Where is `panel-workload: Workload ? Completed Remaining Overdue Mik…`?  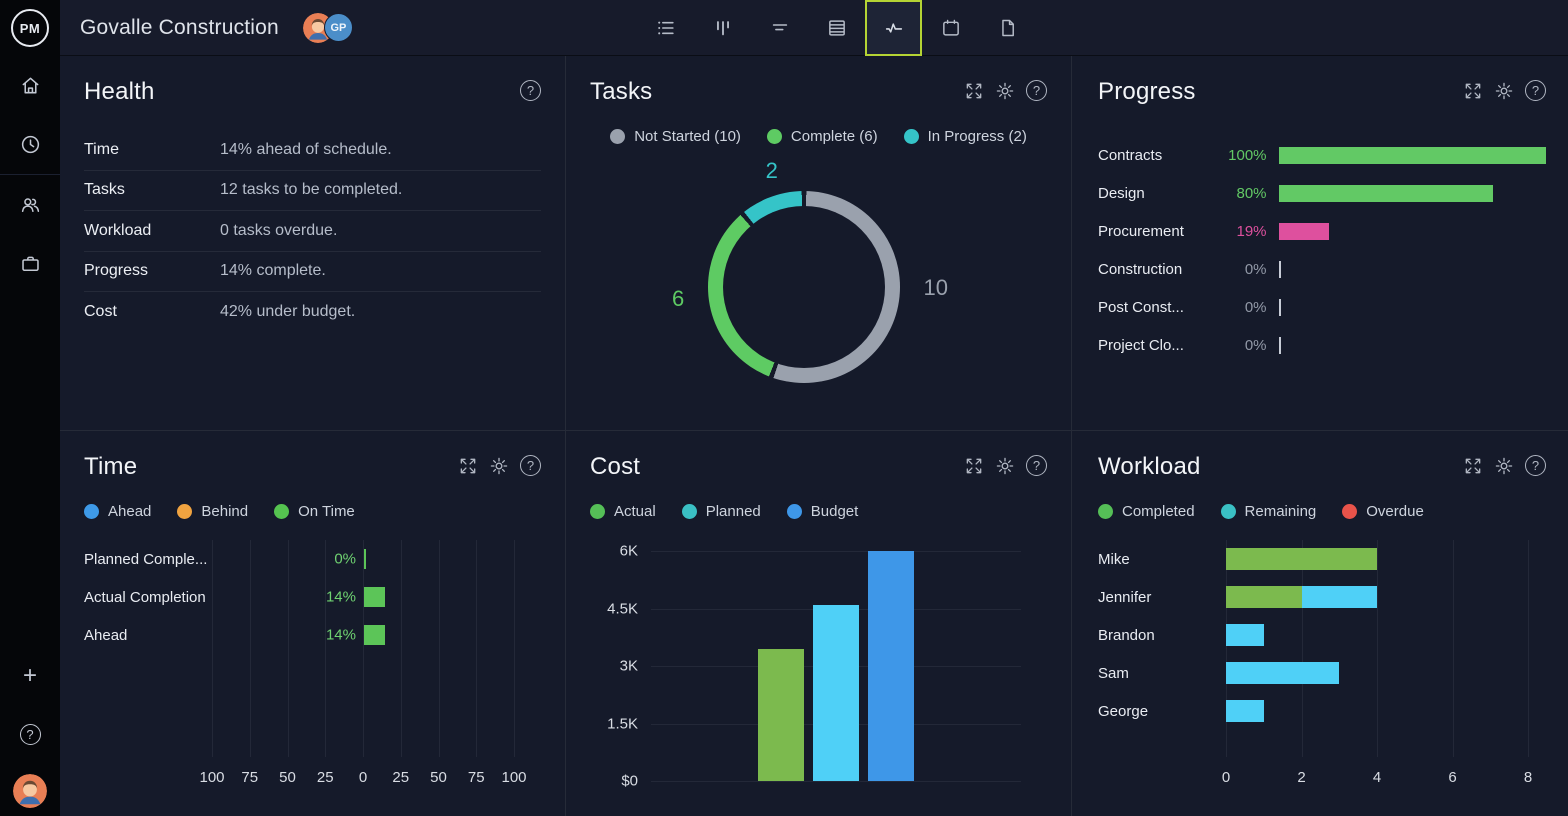 panel-workload: Workload ? Completed Remaining Overdue Mik… is located at coordinates (1320, 623).